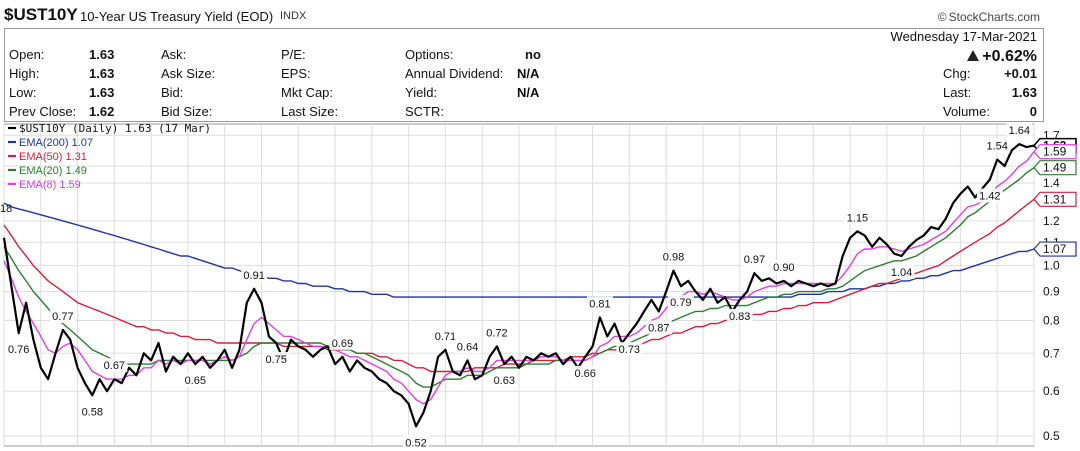 The height and width of the screenshot is (451, 1080). What do you see at coordinates (6, 209) in the screenshot?
I see `left-edge-label: 18` at bounding box center [6, 209].